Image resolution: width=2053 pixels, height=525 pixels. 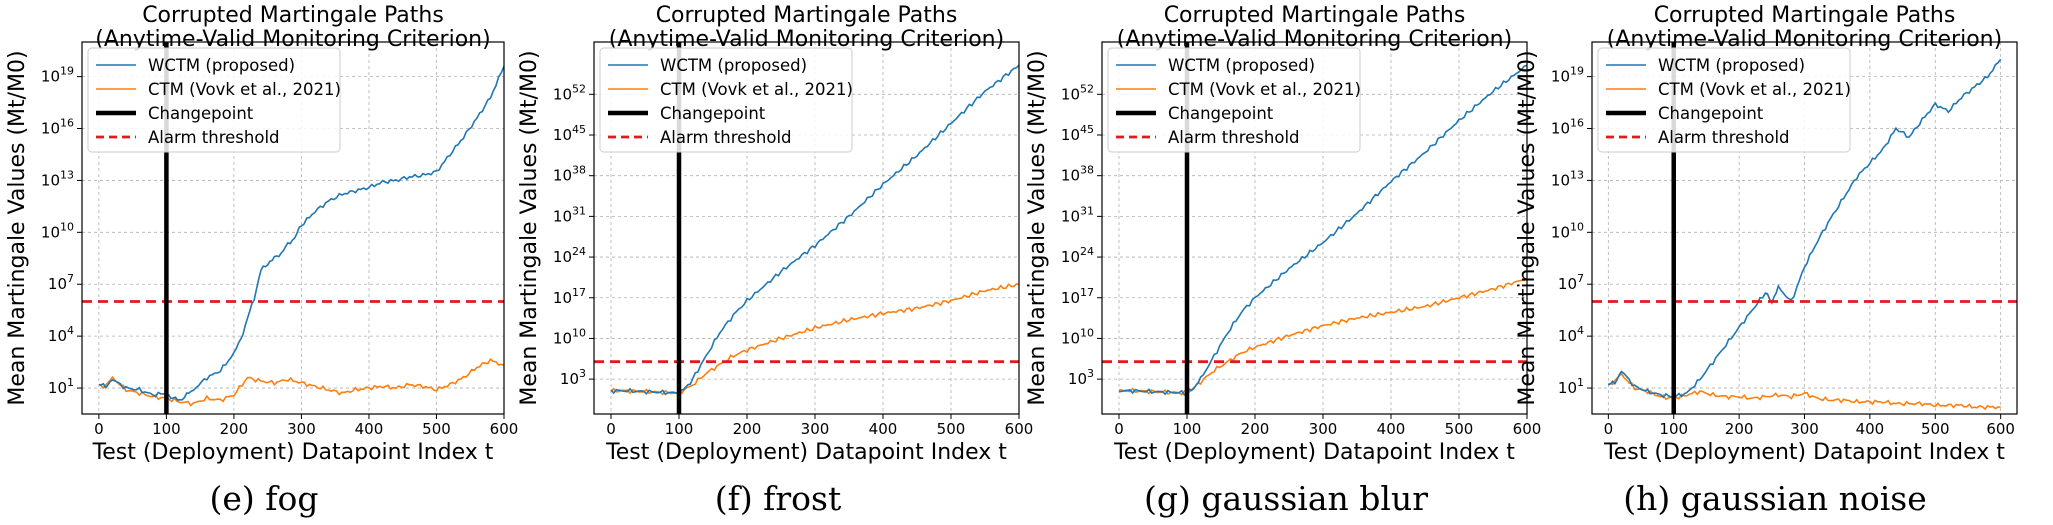 I want to click on panel-caption: (g) gaussian blur, so click(x=1286, y=498).